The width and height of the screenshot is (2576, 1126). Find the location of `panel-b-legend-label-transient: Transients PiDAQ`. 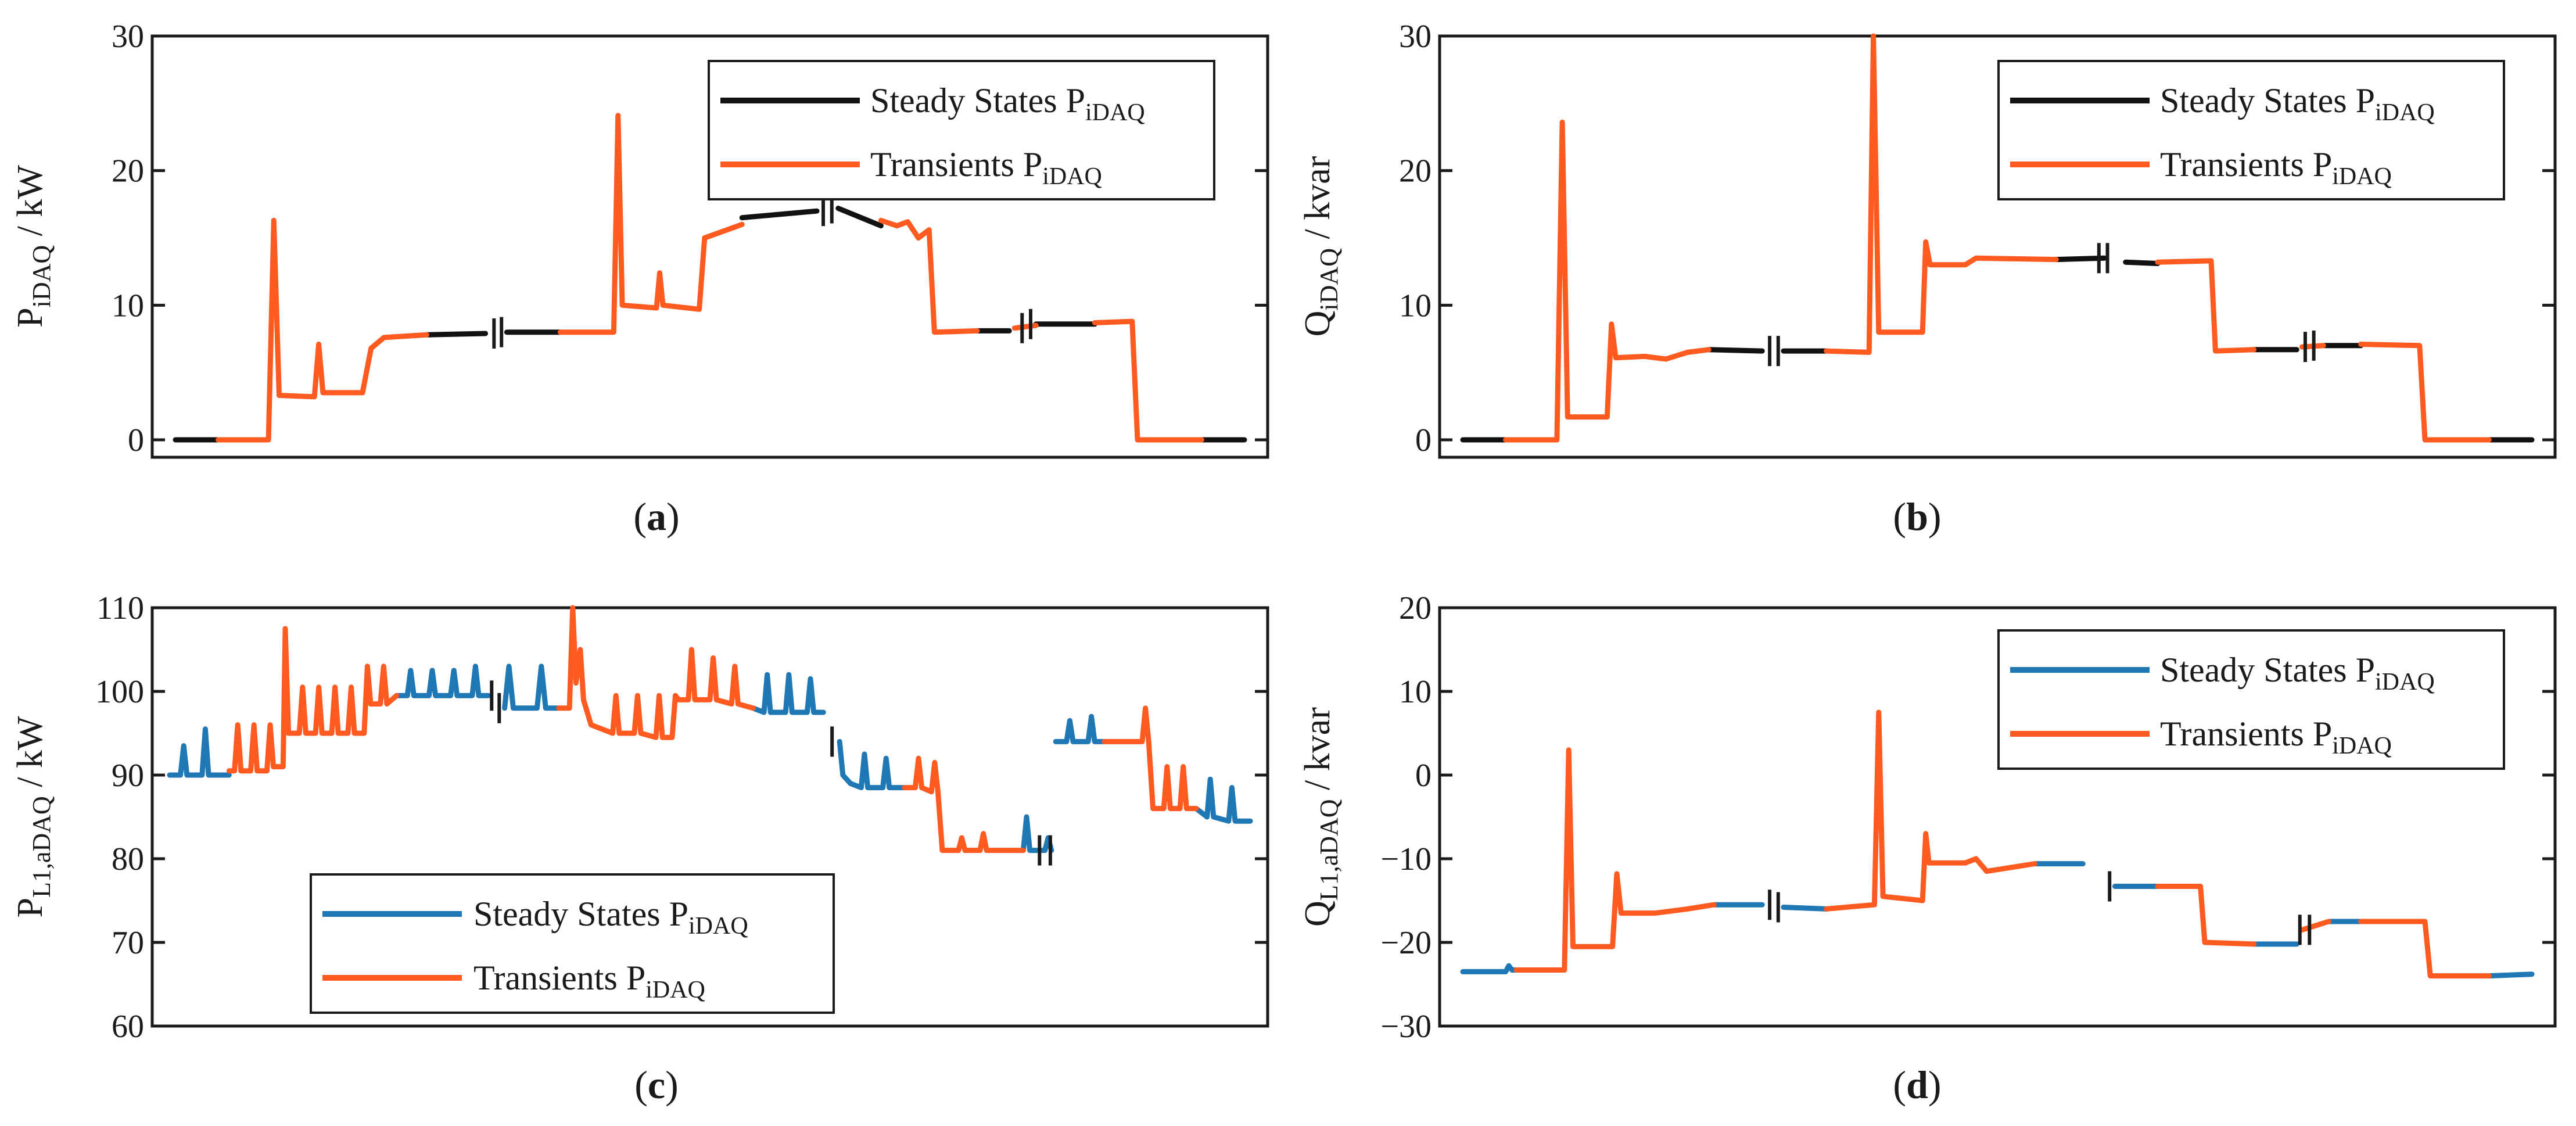

panel-b-legend-label-transient: Transients PiDAQ is located at coordinates (2276, 168).